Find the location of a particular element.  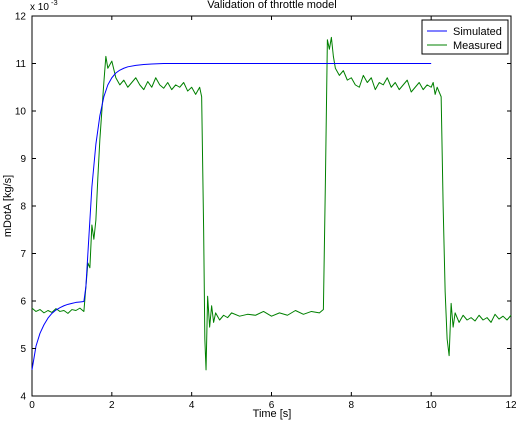

x-tick-label: 6 is located at coordinates (272, 405).